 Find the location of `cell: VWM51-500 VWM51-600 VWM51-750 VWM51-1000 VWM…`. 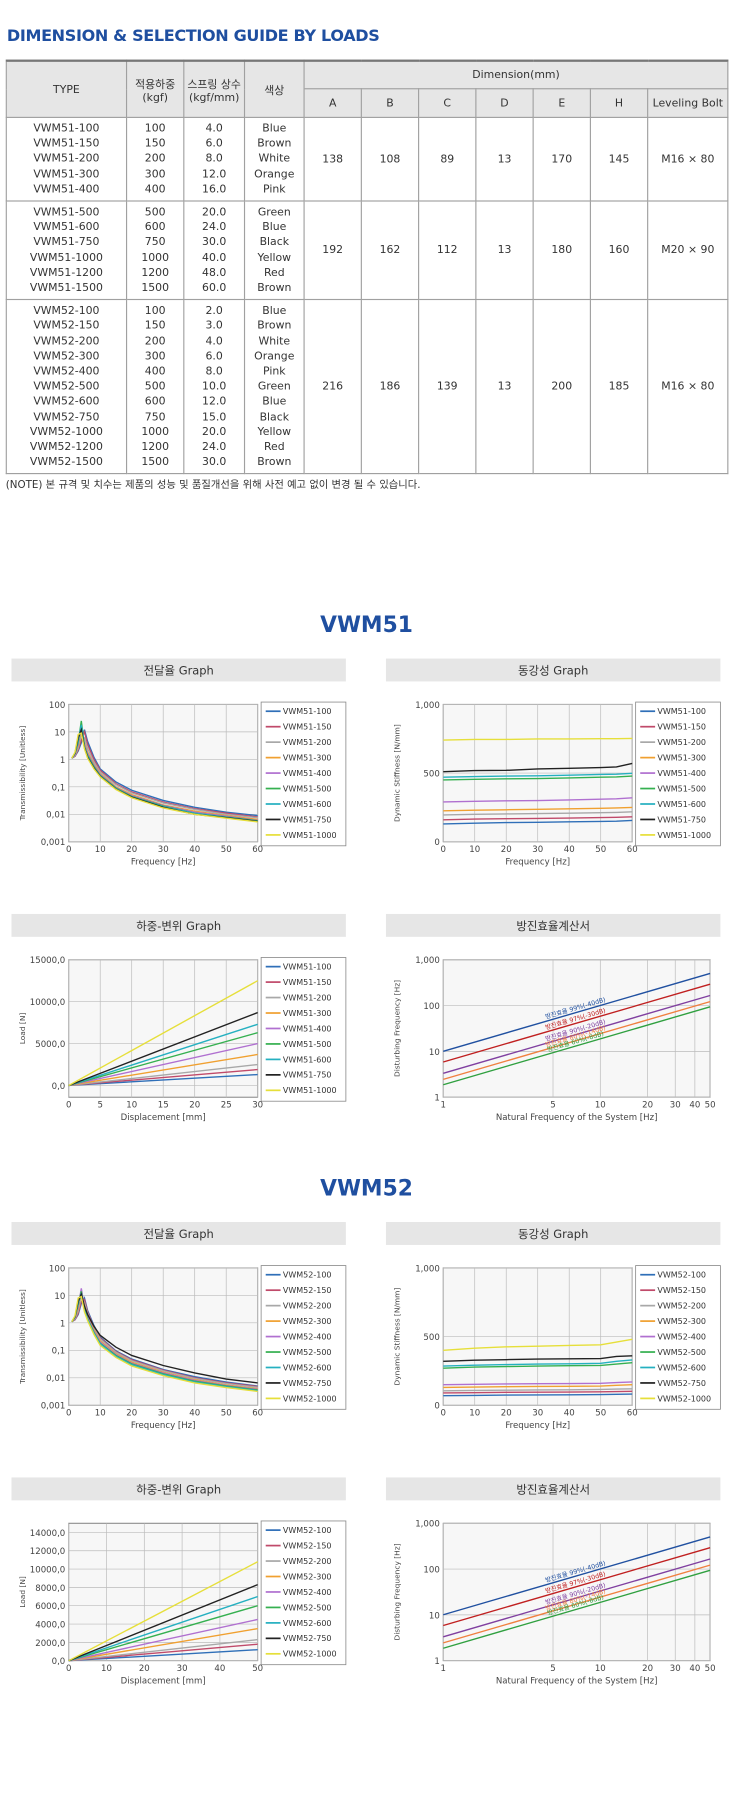

cell: VWM51-500 VWM51-600 VWM51-750 VWM51-1000 VWM… is located at coordinates (66, 250).